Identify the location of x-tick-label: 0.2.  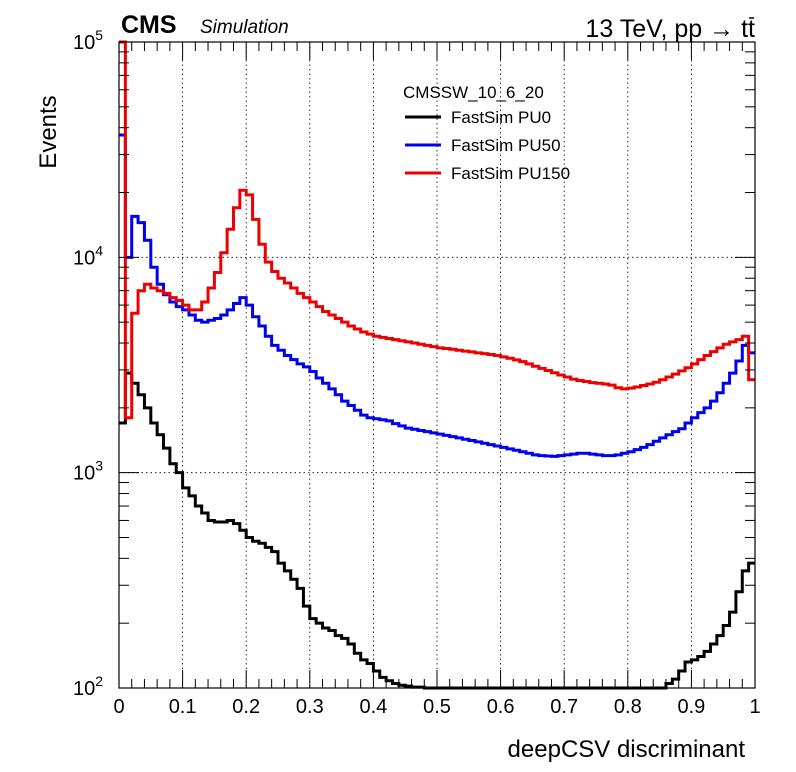
(246, 707).